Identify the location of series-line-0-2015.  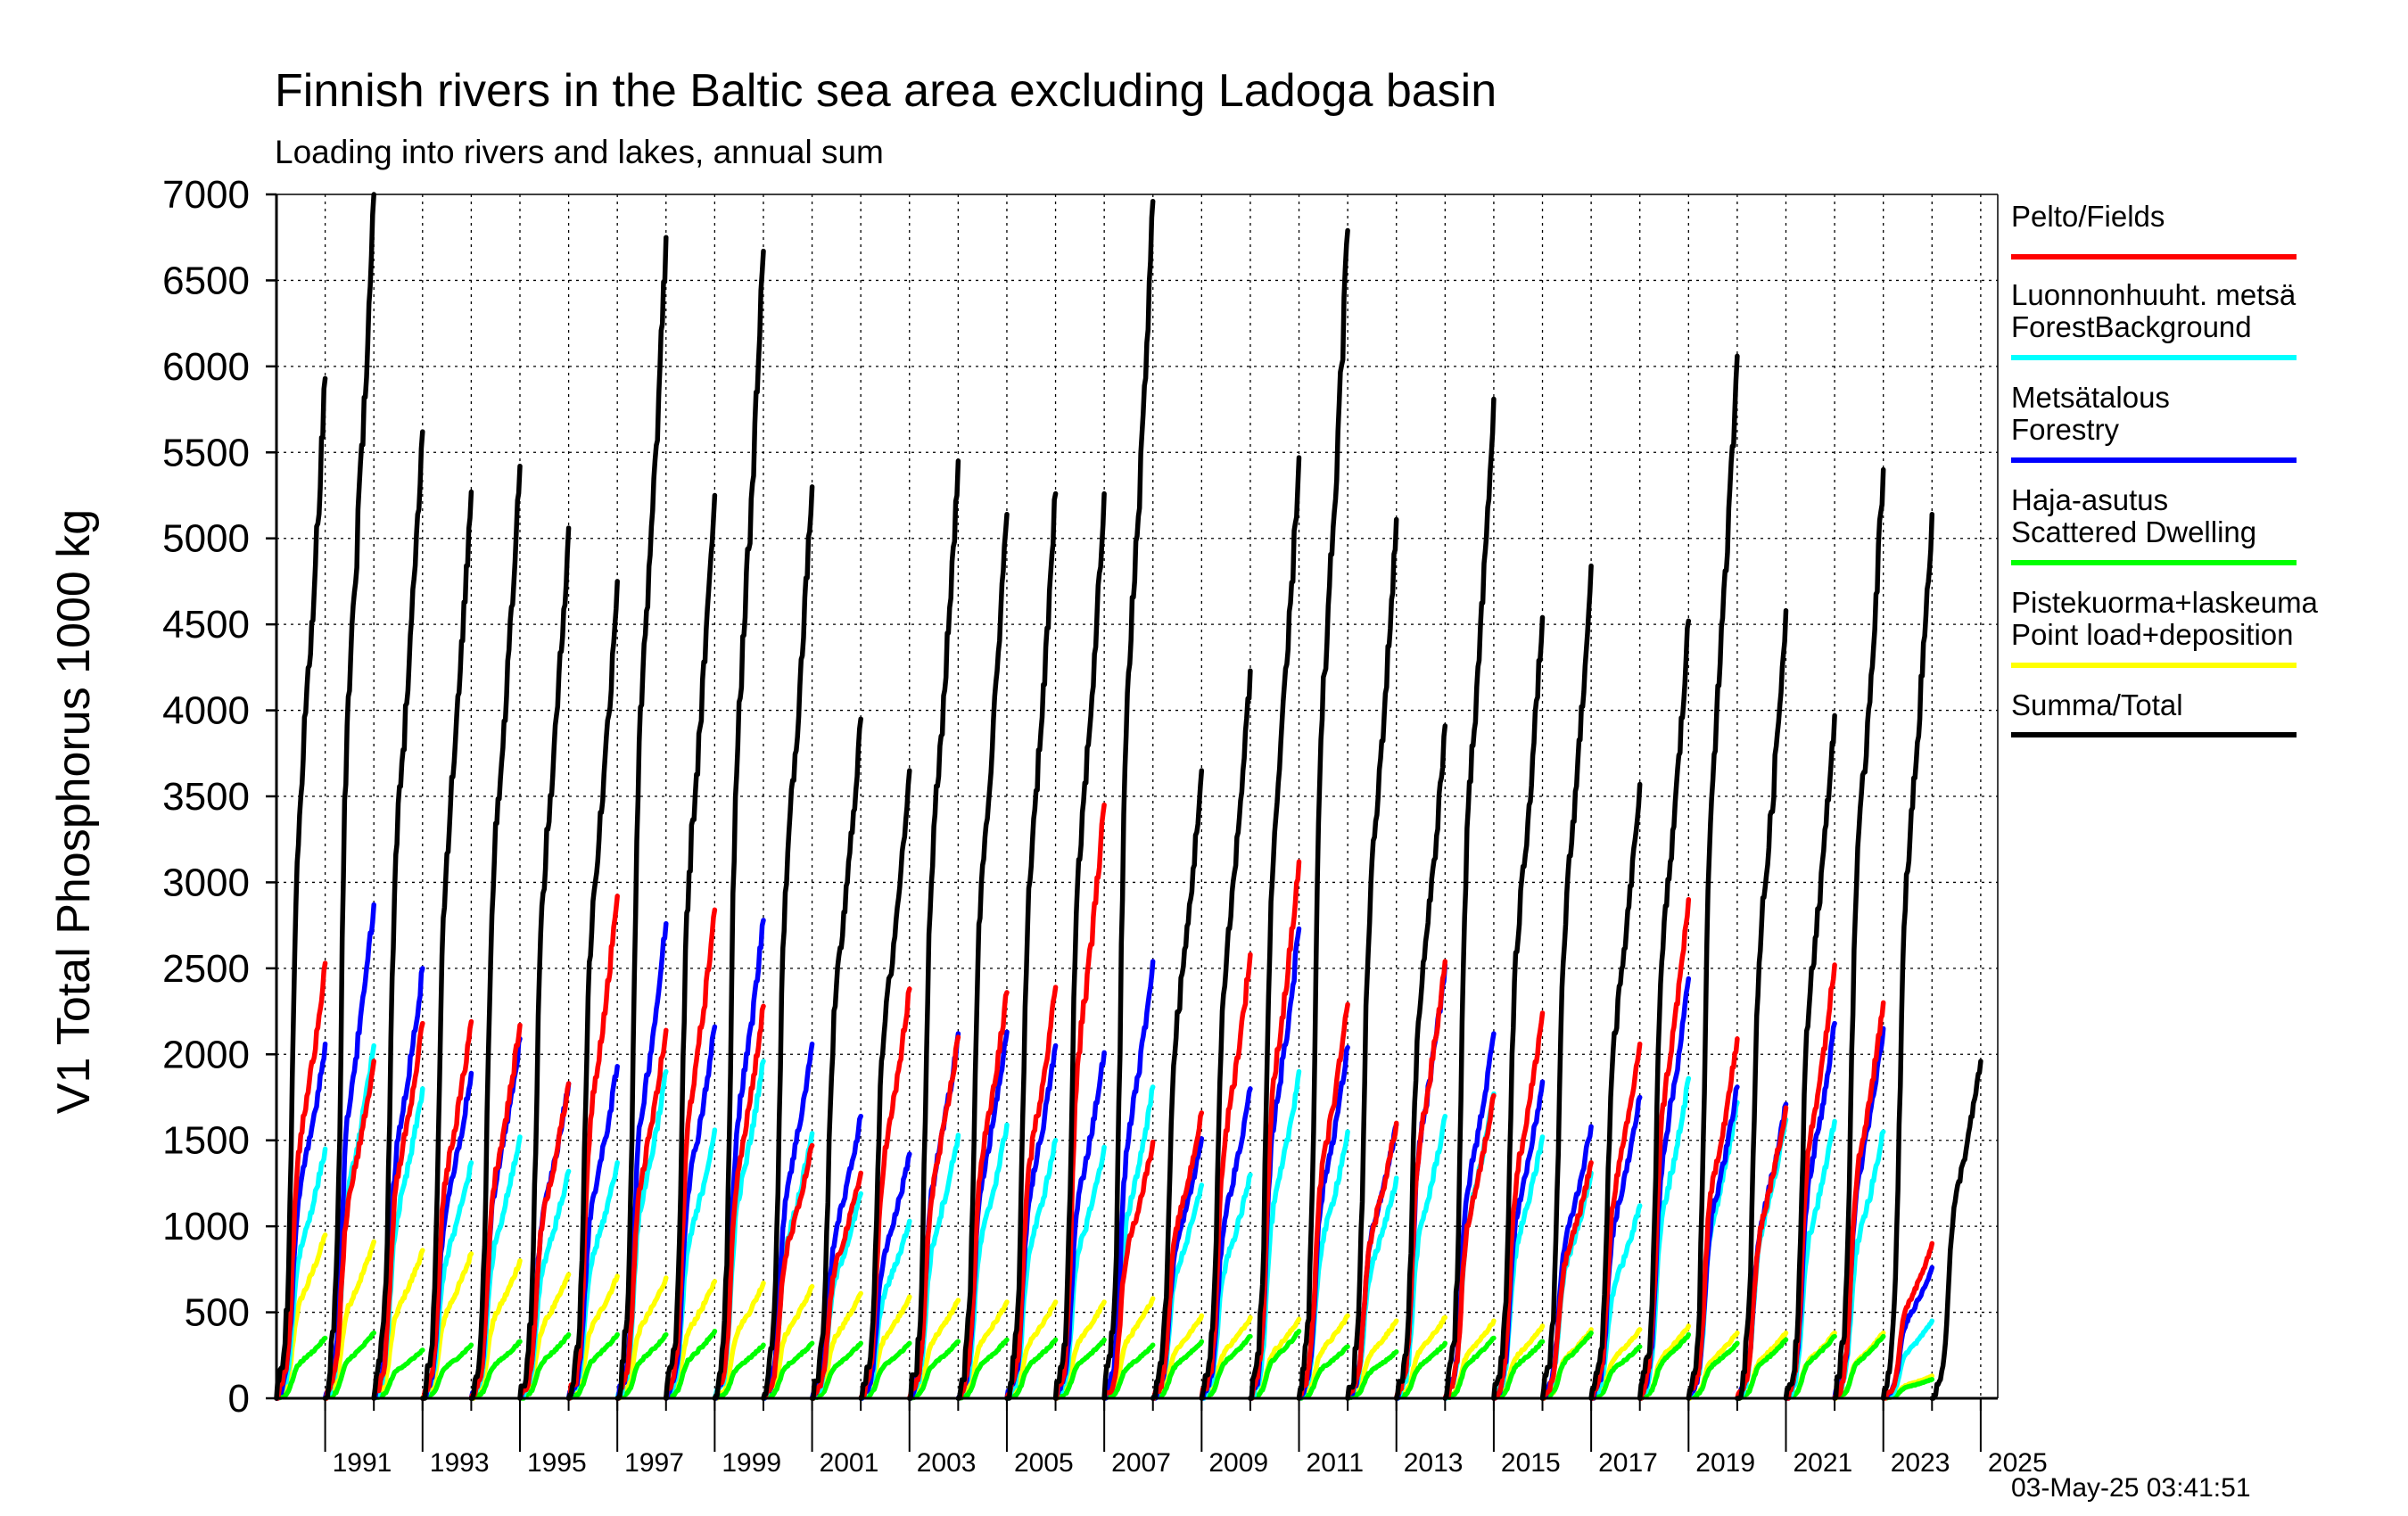
(1518, 1205).